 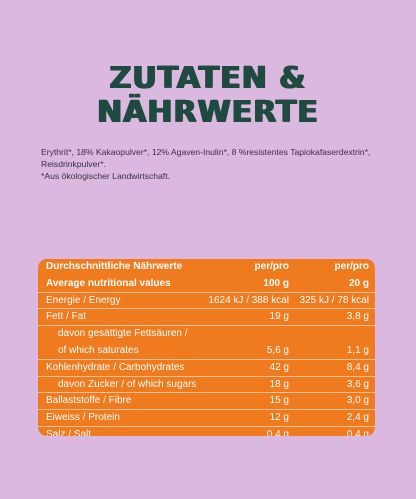 I want to click on page-title: ZUTATEN & NÄHRWERTE, so click(x=208, y=96).